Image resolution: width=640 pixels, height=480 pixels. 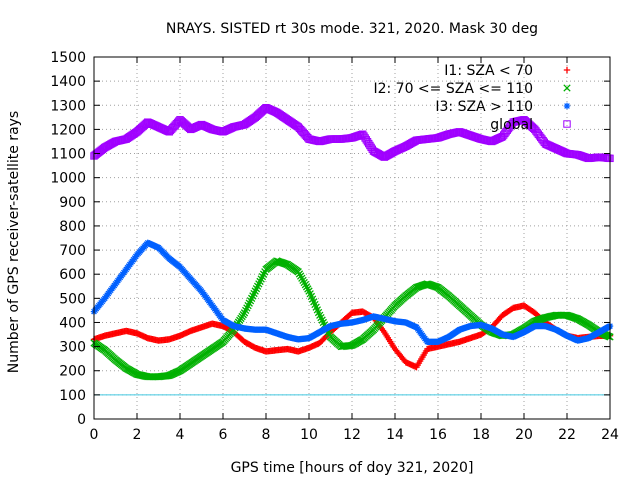 I want to click on x-tick-labels: 0 2 4 6 8 10 12 14 16 18 20 22 24, so click(x=354, y=435).